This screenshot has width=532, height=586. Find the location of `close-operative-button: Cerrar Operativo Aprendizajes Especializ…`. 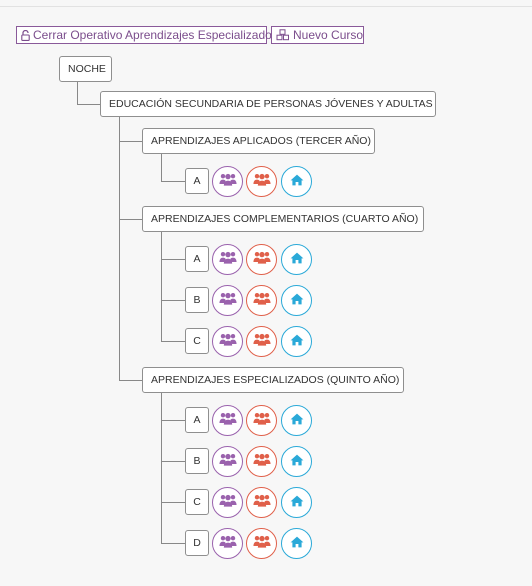

close-operative-button: Cerrar Operativo Aprendizajes Especializ… is located at coordinates (147, 35).